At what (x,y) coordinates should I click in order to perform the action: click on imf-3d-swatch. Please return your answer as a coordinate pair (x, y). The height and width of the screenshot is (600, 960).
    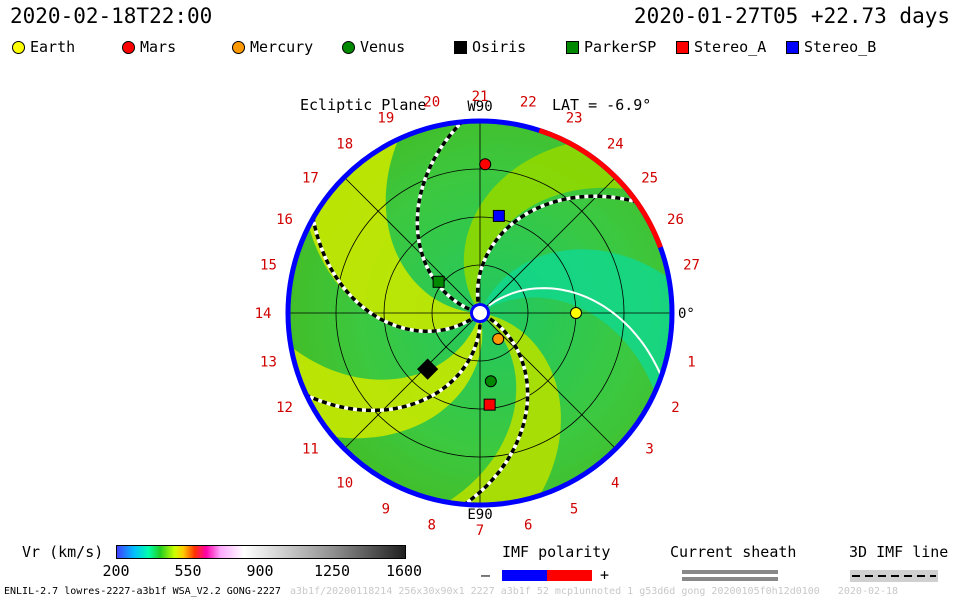
    Looking at the image, I should click on (894, 576).